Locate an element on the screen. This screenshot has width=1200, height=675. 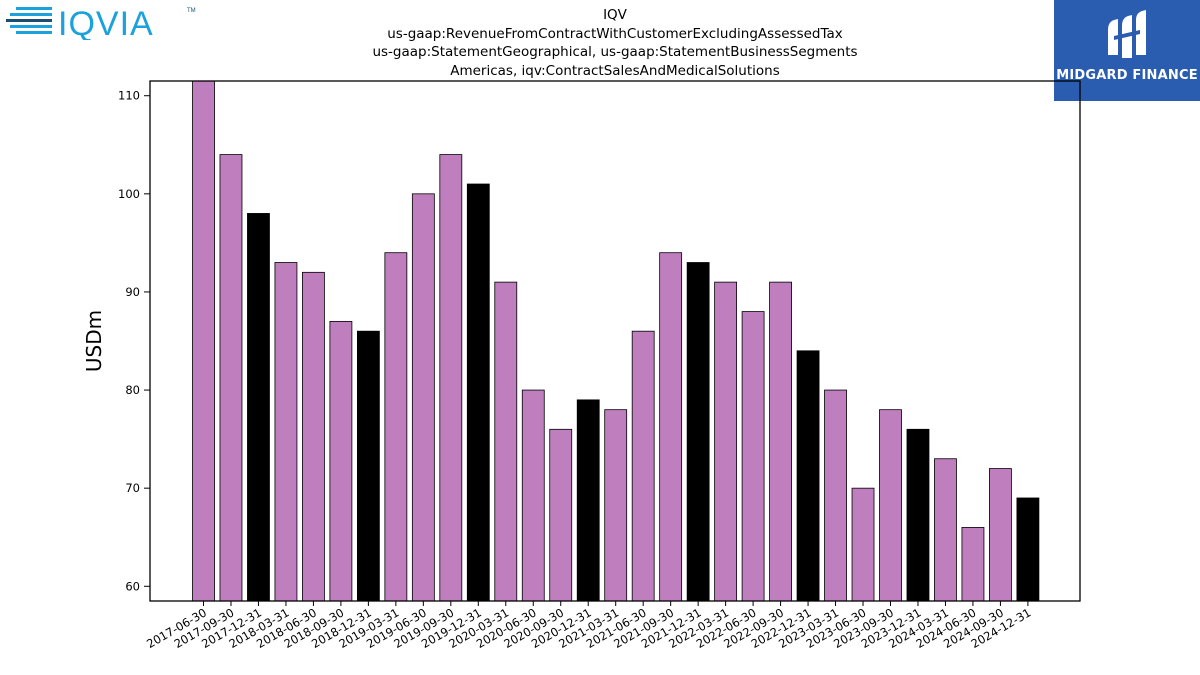
y-axis-title: USDm is located at coordinates (94, 341).